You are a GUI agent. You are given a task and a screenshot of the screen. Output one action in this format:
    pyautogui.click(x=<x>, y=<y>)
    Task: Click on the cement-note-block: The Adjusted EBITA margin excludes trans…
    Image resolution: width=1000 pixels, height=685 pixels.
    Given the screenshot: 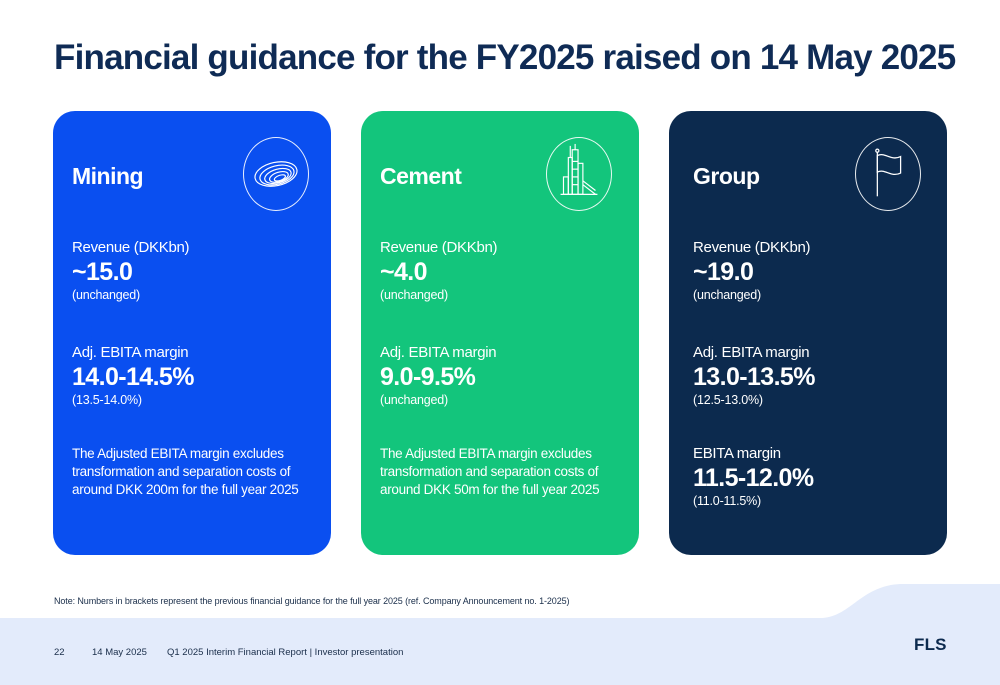 What is the action you would take?
    pyautogui.click(x=505, y=472)
    